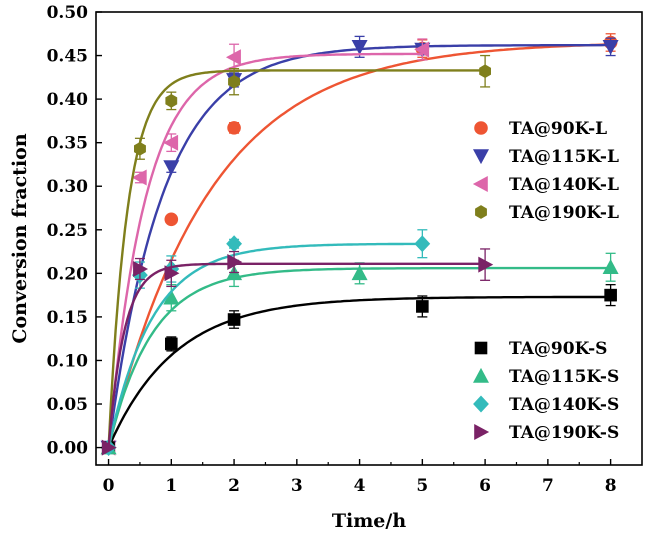  What do you see at coordinates (68, 100) in the screenshot?
I see `y-tick-label: 0.40` at bounding box center [68, 100].